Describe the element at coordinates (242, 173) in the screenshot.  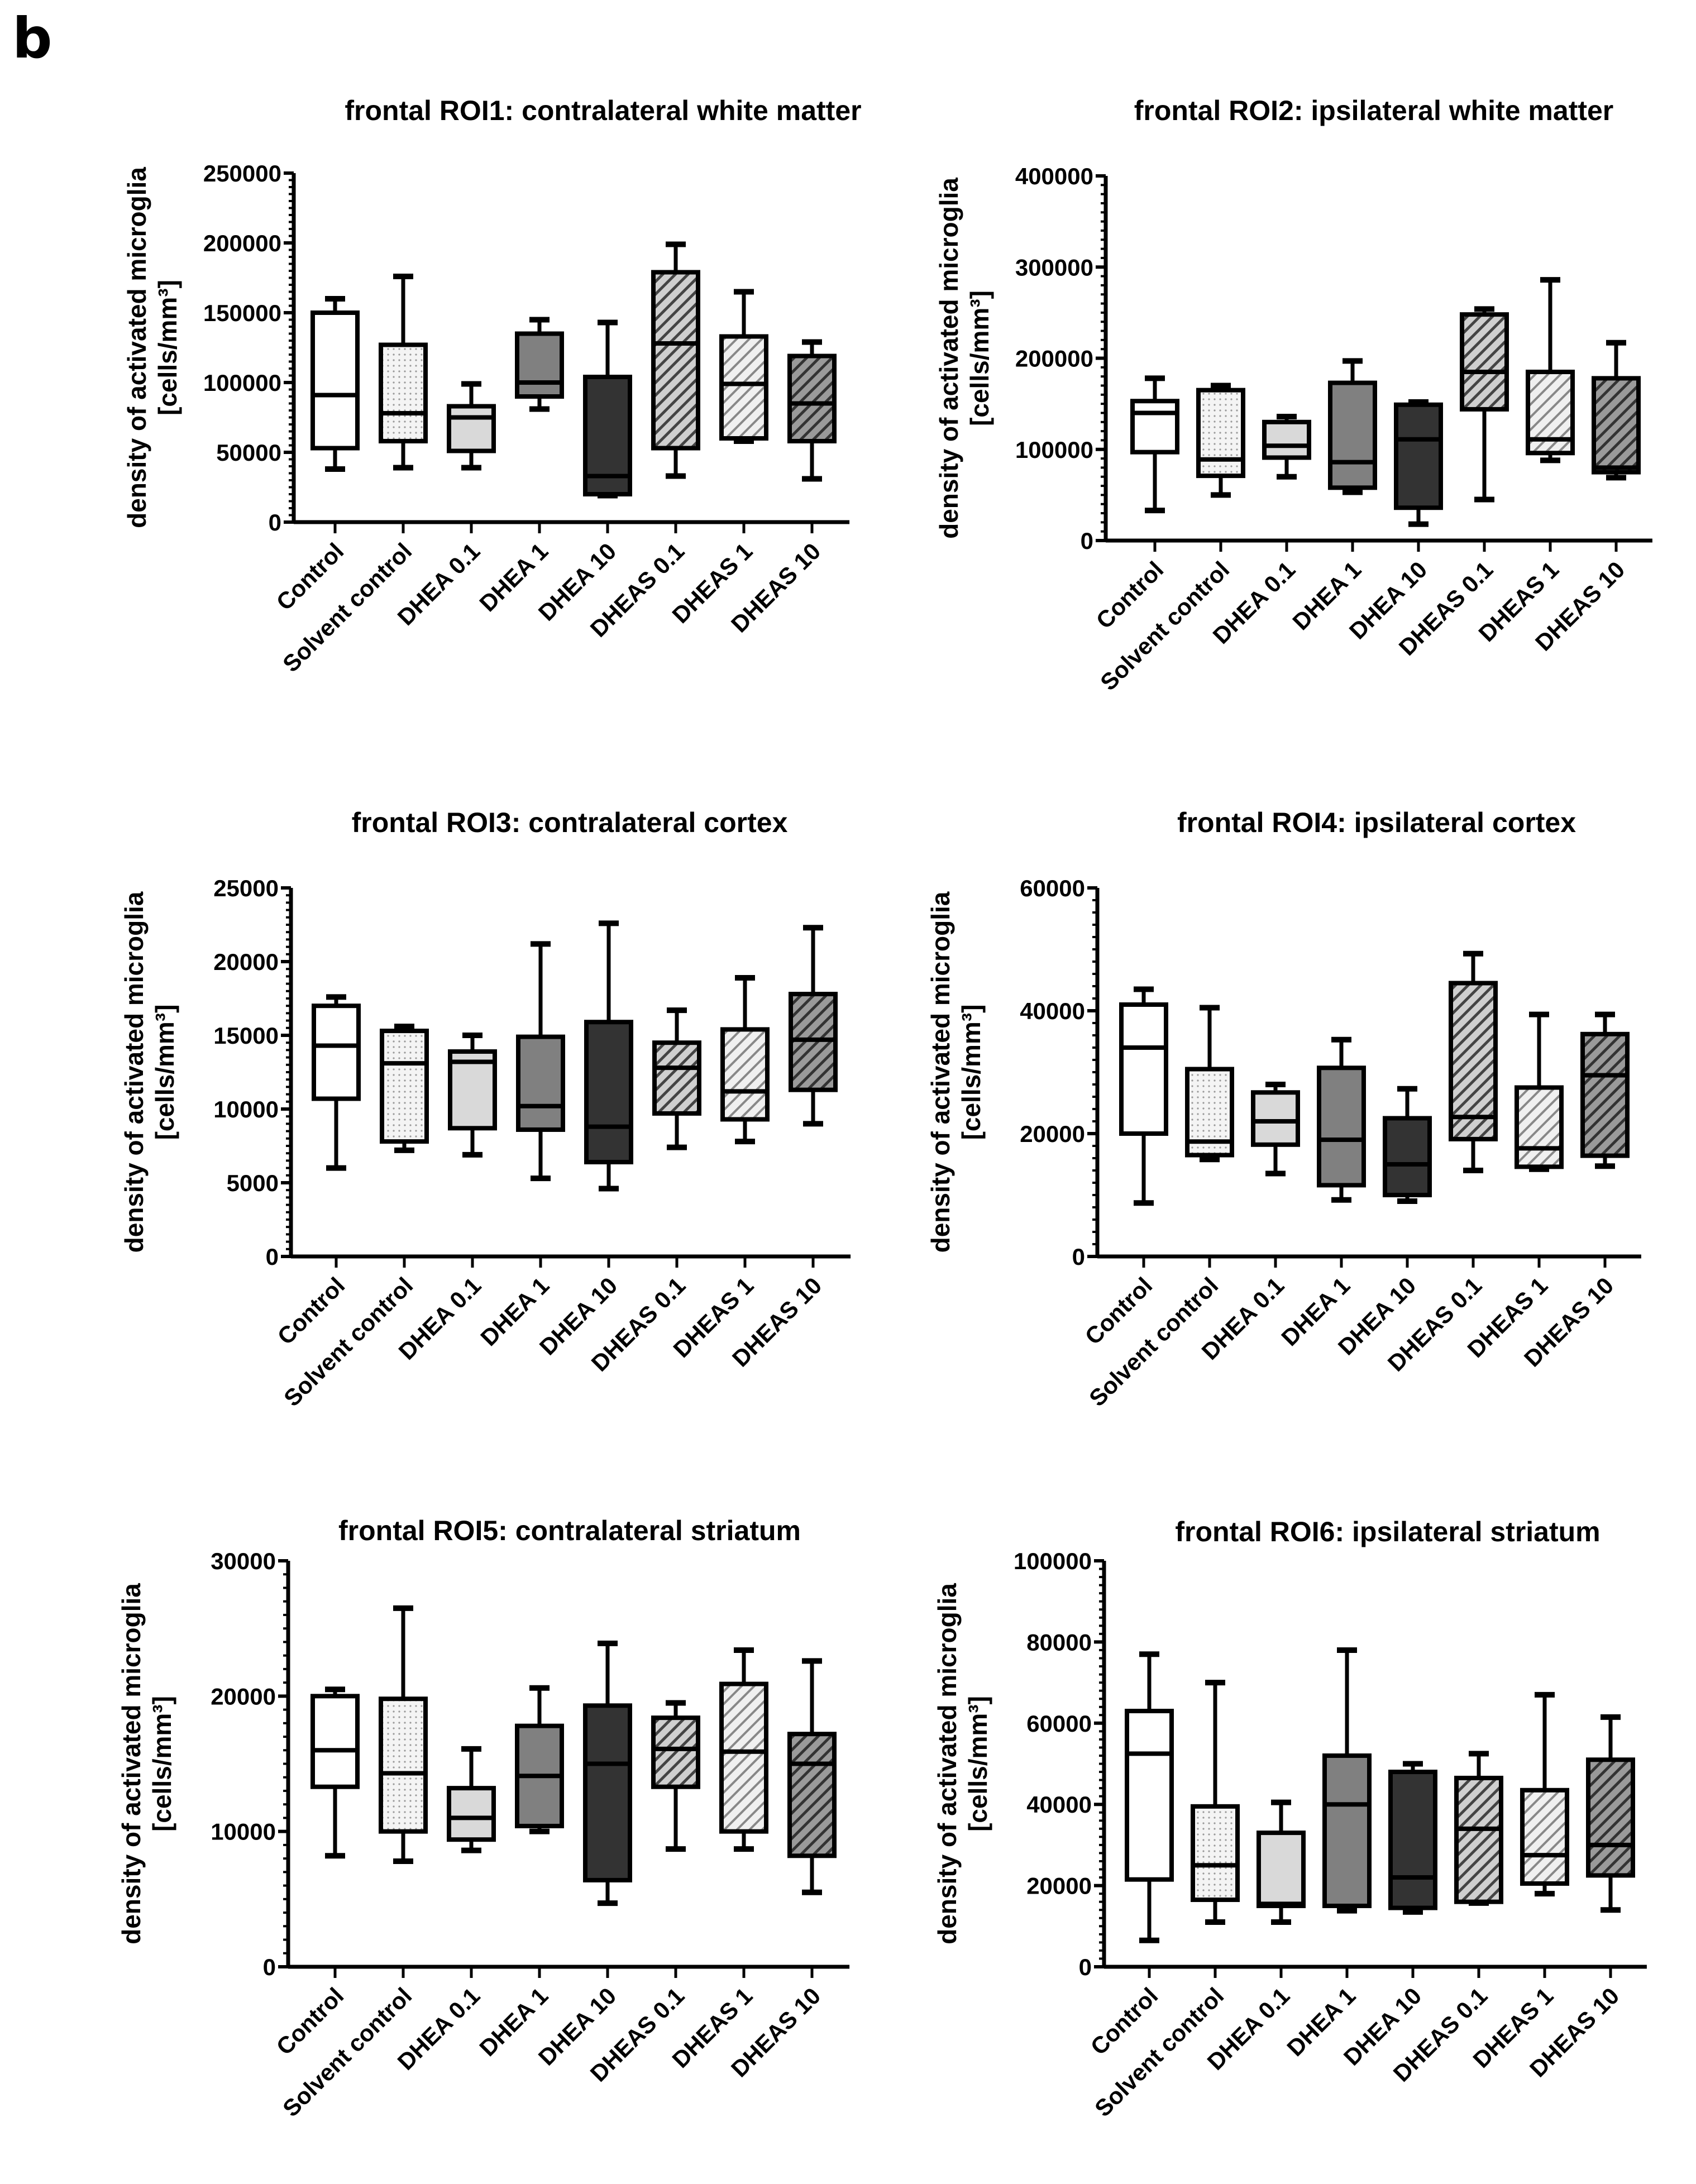
I see `y-tick-label: 250000` at that location.